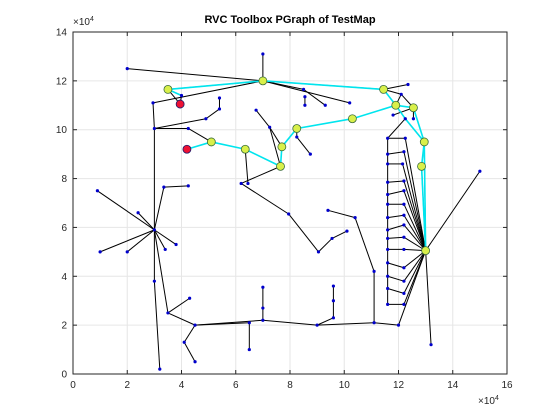  I want to click on x-tick-label: 6, so click(236, 385).